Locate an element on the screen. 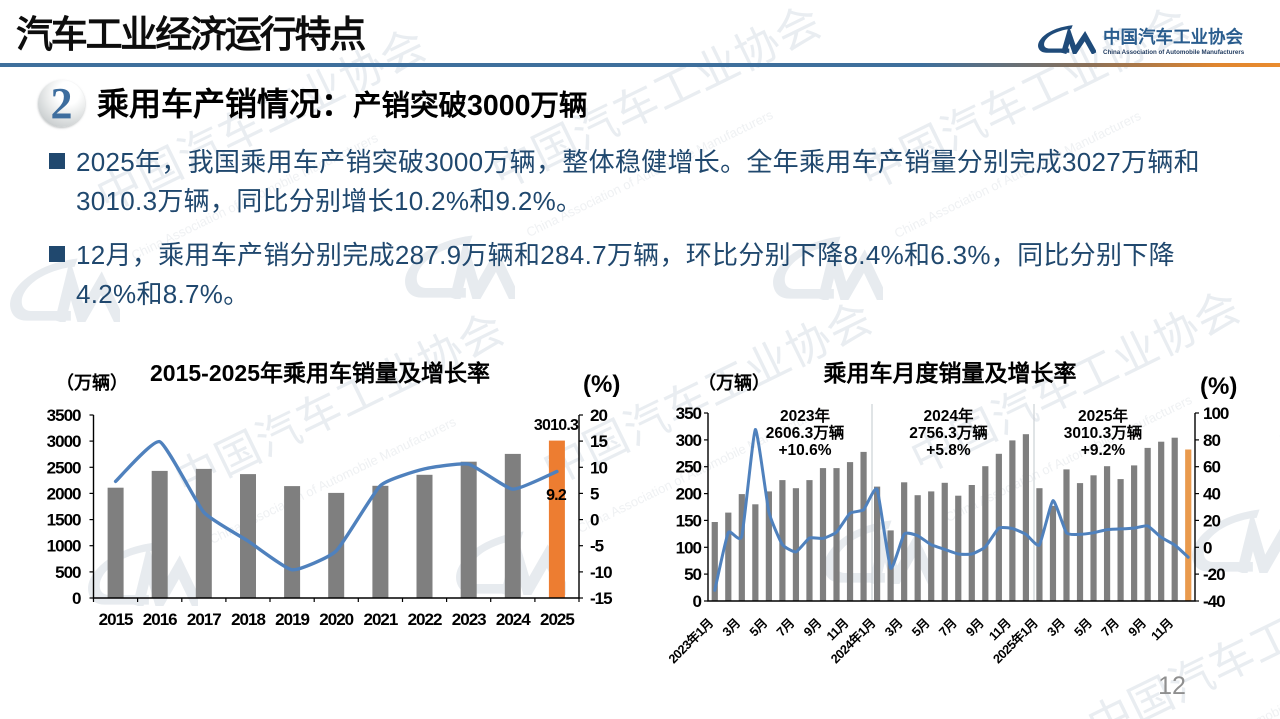 Image resolution: width=1280 pixels, height=719 pixels. svg-text: 2020 is located at coordinates (336, 619).